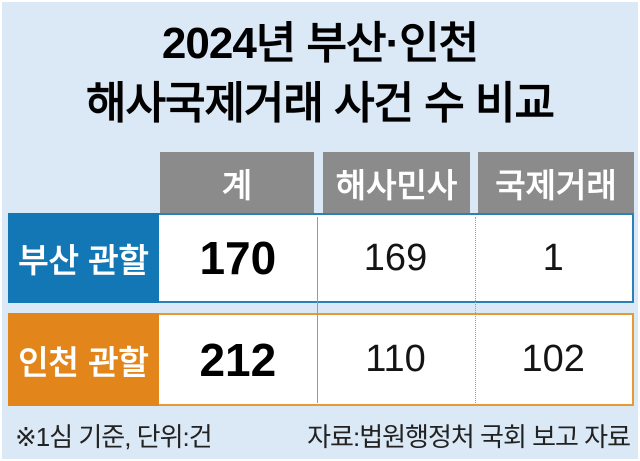 This screenshot has height=461, width=640. What do you see at coordinates (238, 258) in the screenshot?
I see `busan-total-cell: 170` at bounding box center [238, 258].